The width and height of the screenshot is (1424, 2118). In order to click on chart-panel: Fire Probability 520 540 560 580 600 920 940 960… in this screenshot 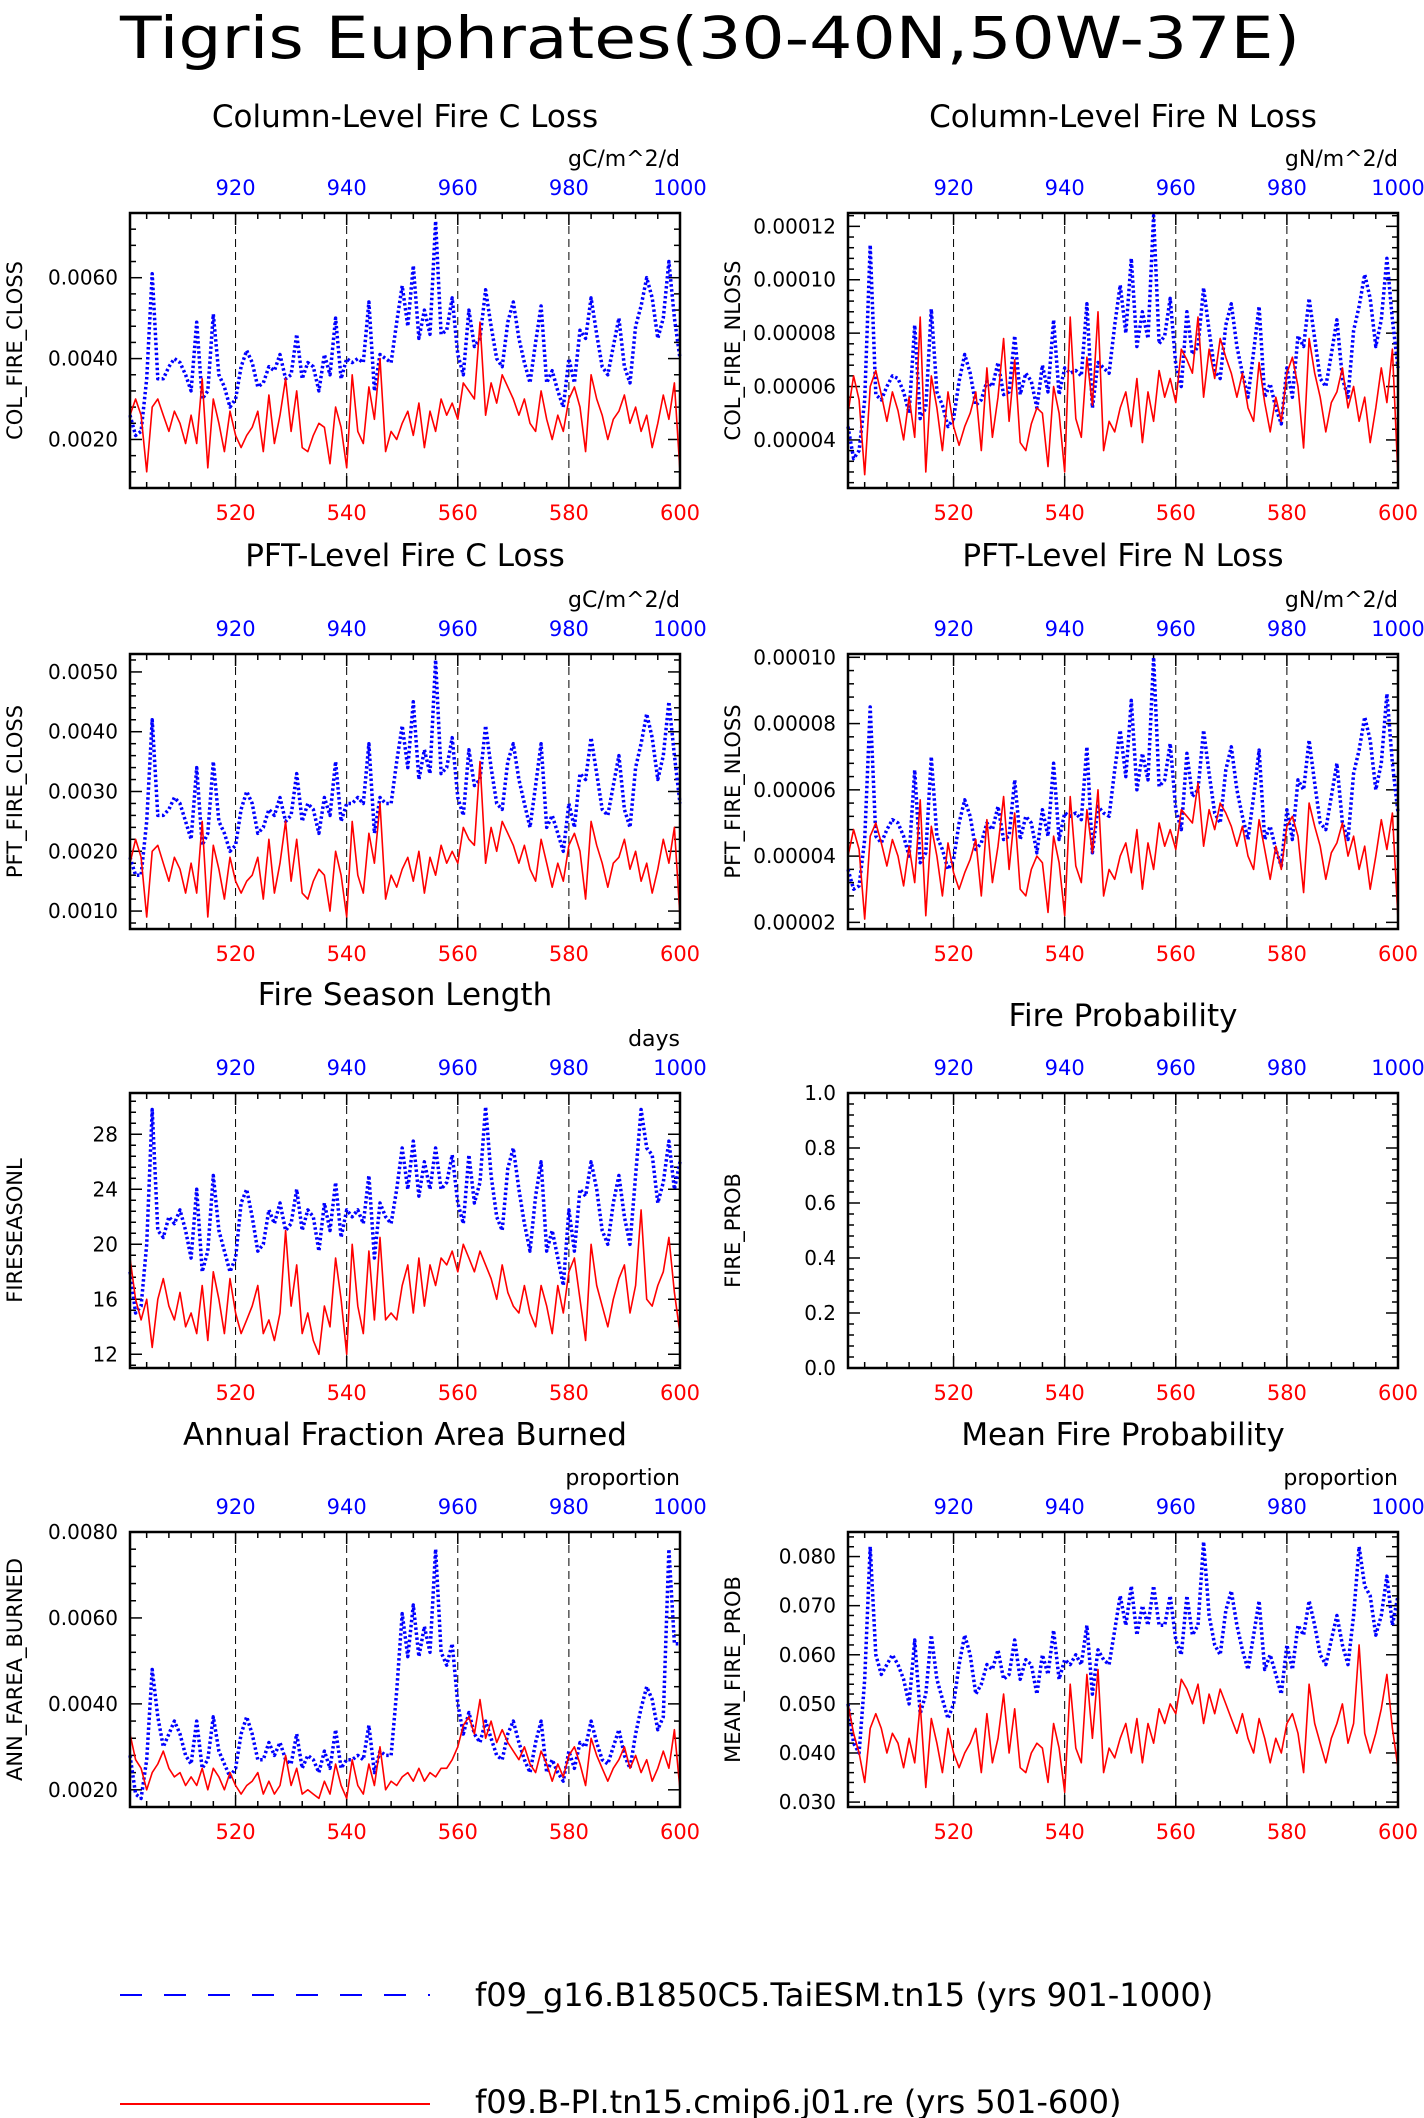, I will do `click(1072, 1201)`.